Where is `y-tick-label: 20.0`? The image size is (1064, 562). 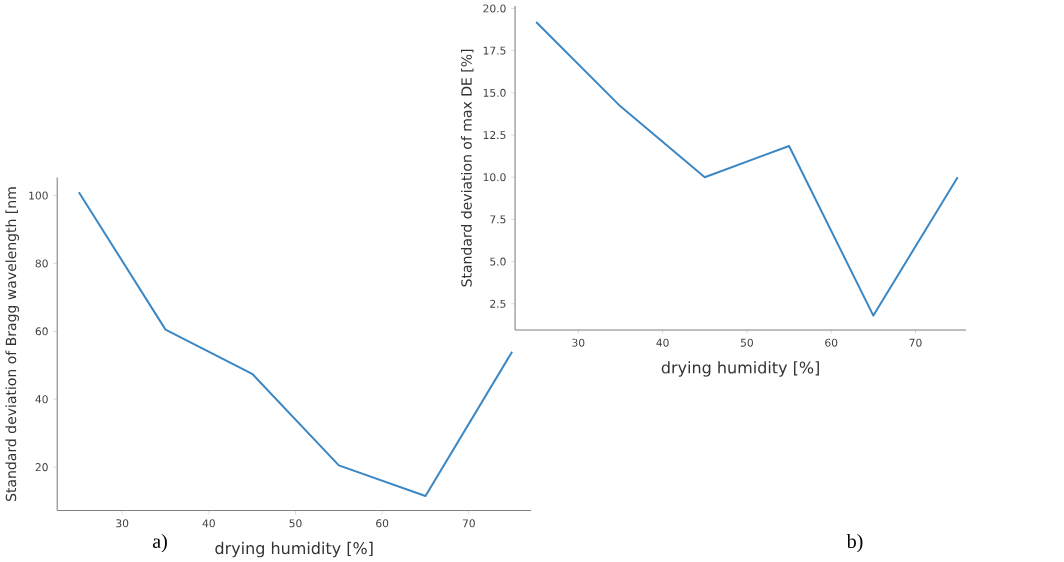 y-tick-label: 20.0 is located at coordinates (494, 8).